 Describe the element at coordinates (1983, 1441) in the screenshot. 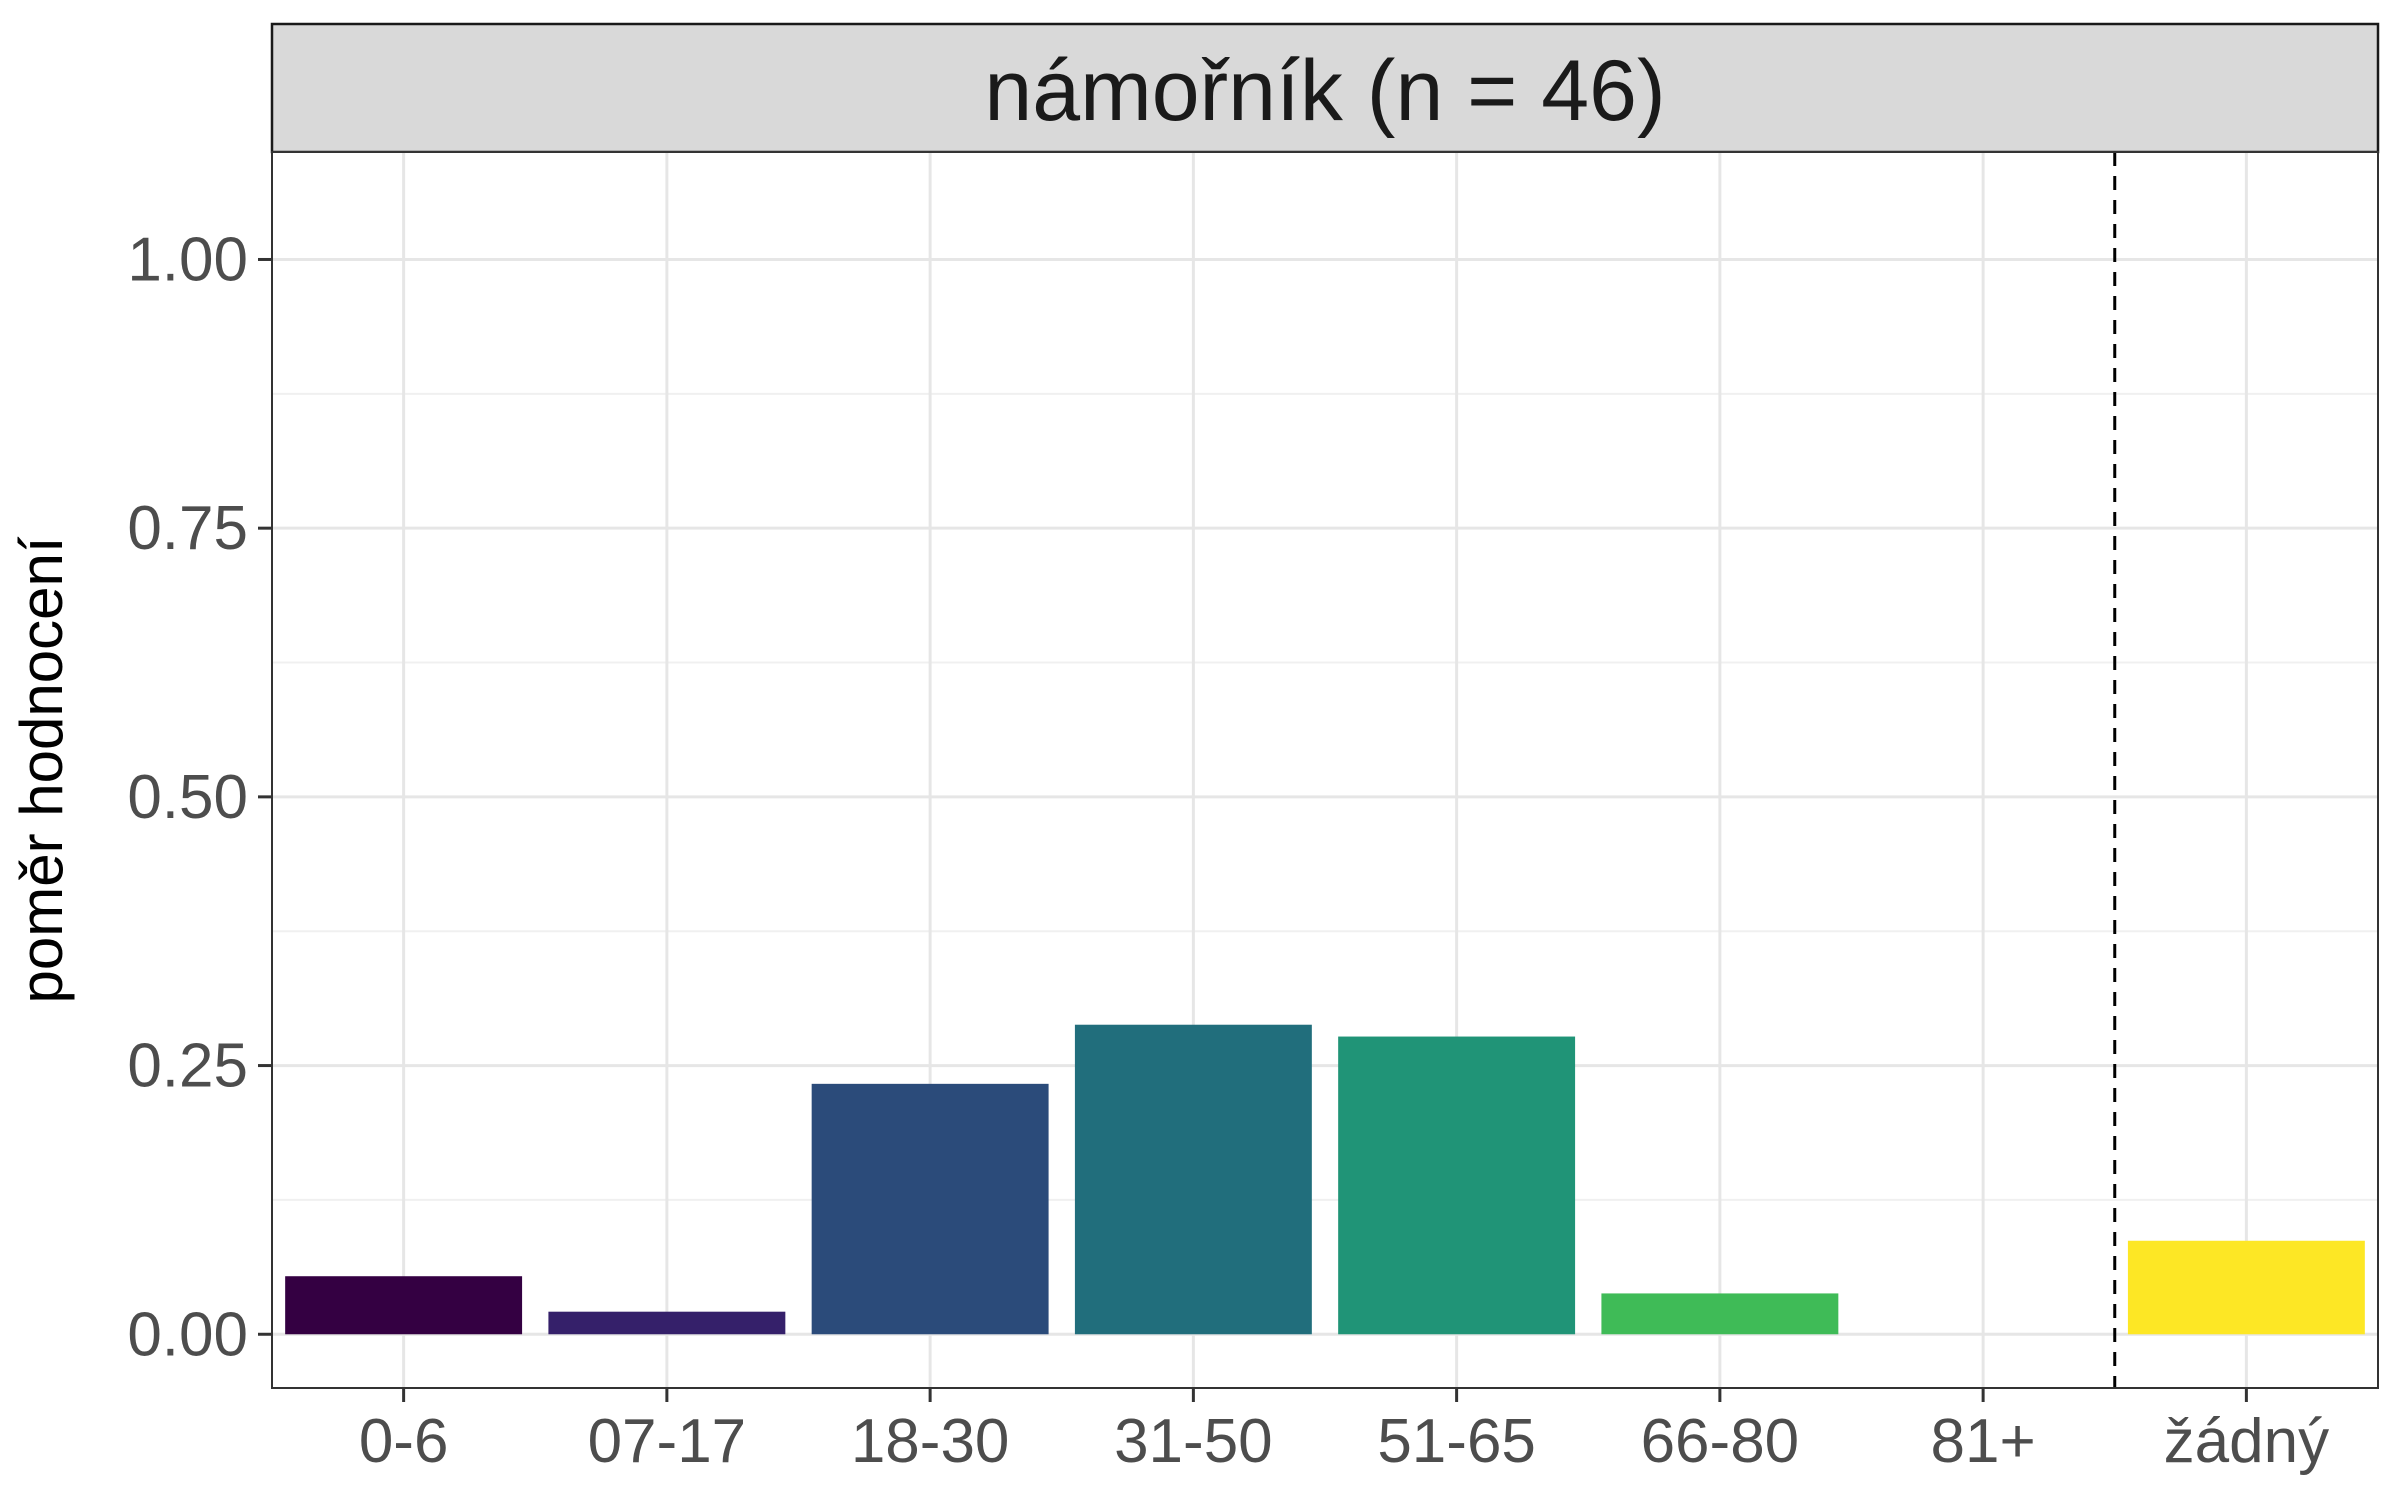

I see `x-tick-label: 81+` at that location.